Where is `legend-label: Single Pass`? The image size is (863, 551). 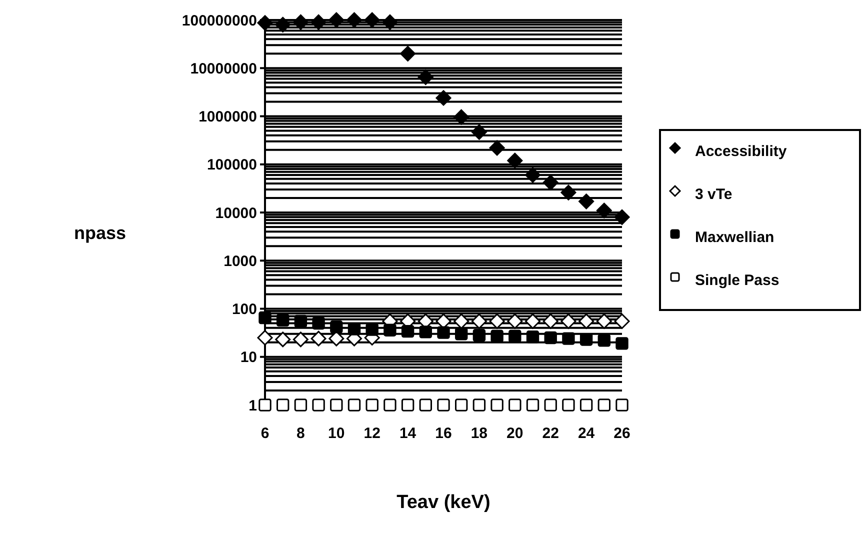
legend-label: Single Pass is located at coordinates (737, 280).